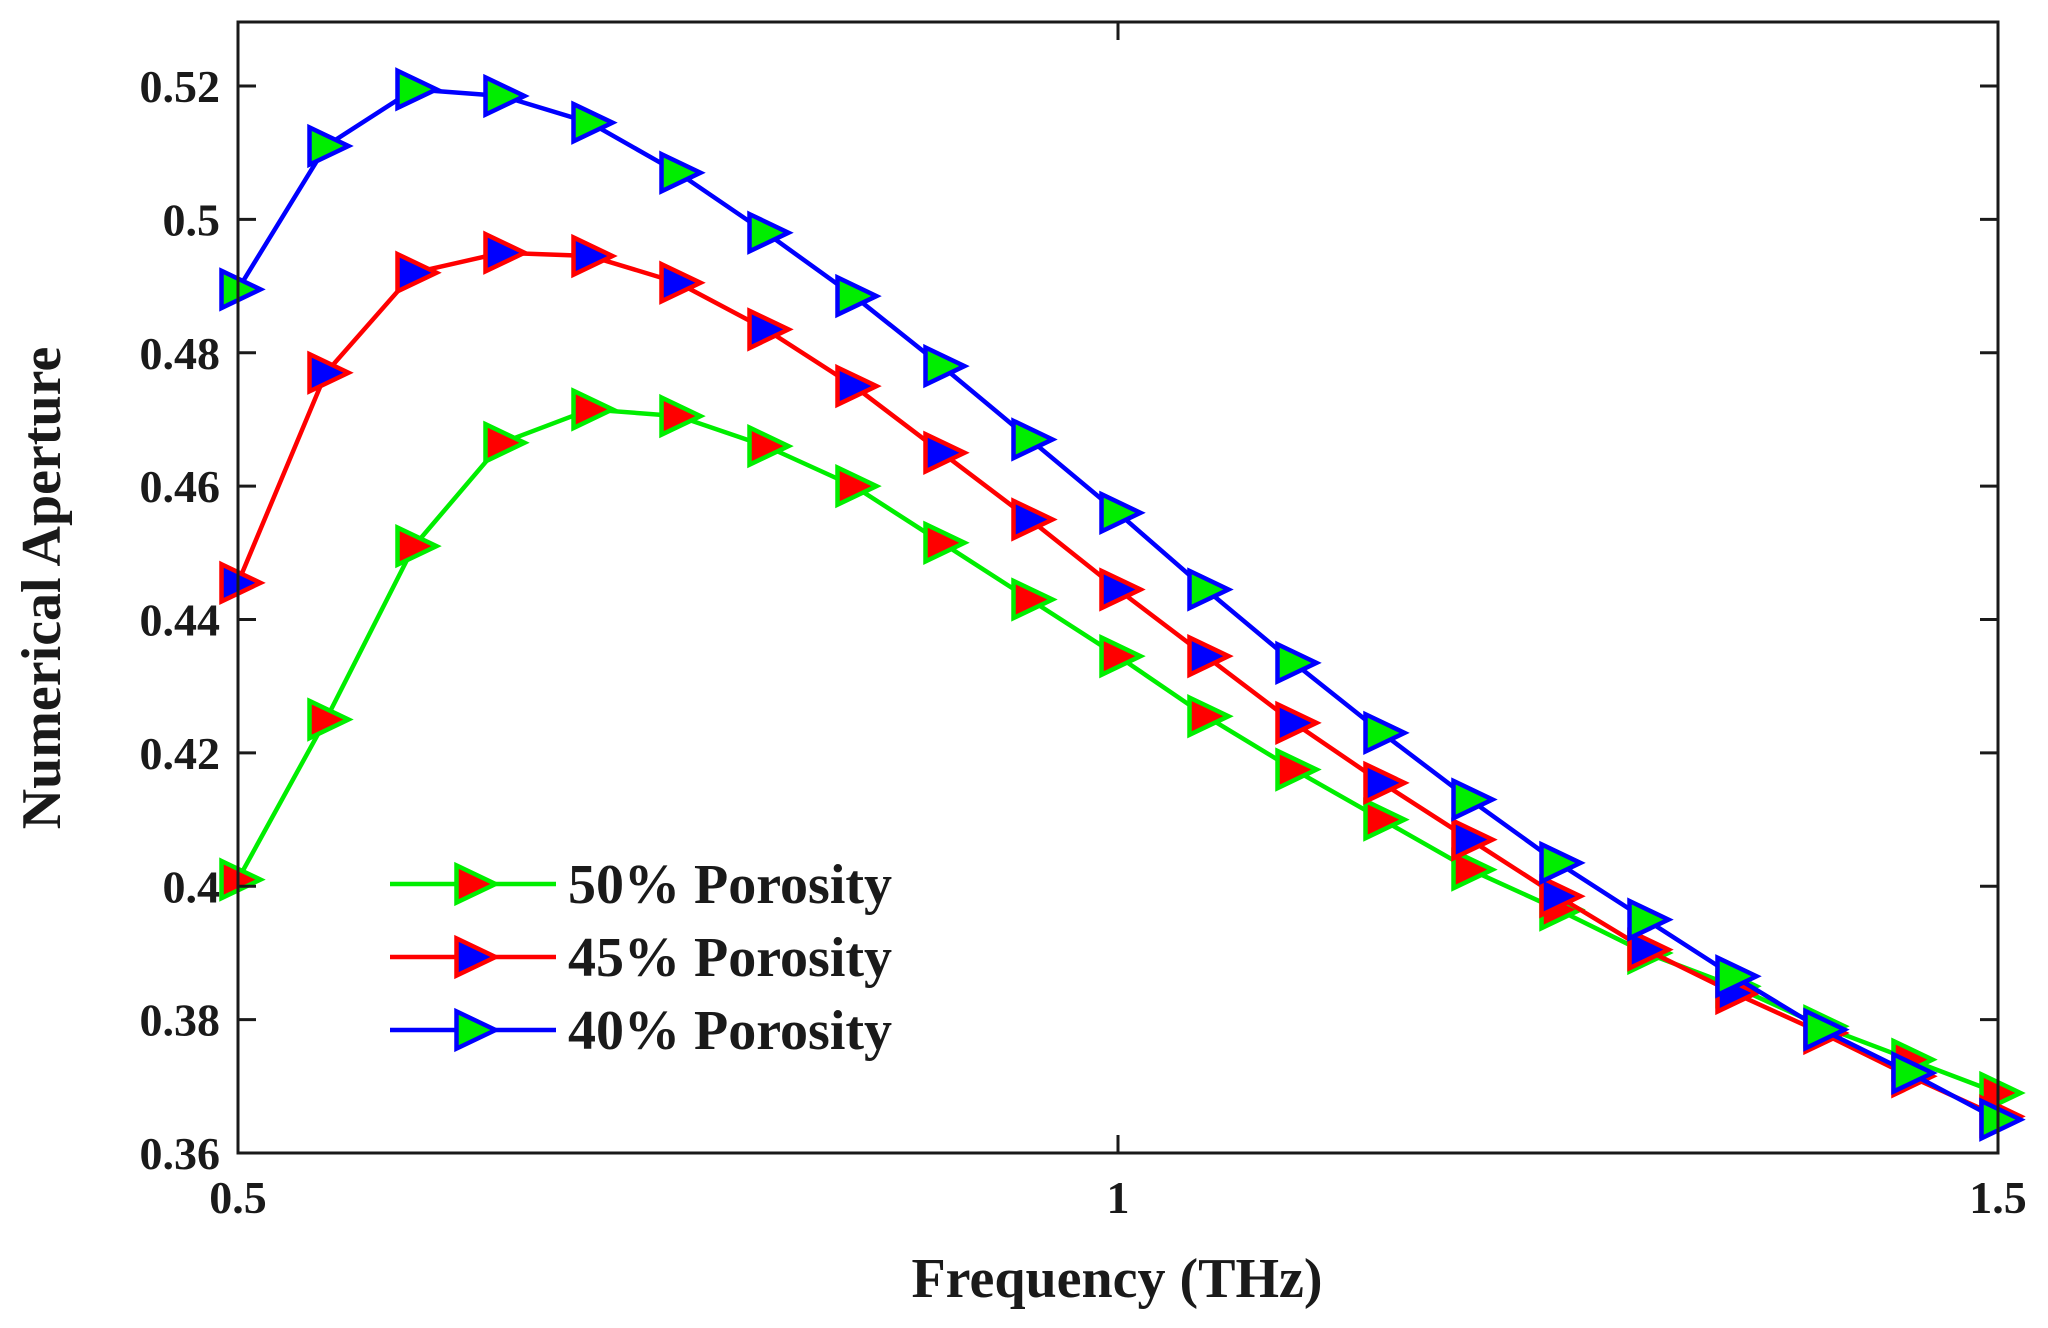  What do you see at coordinates (180, 1153) in the screenshot?
I see `y-tick-label: 0.36` at bounding box center [180, 1153].